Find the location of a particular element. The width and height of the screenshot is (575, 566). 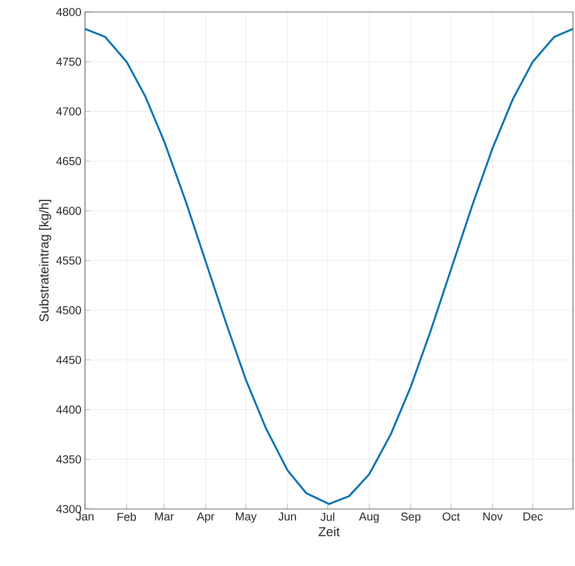

y-tick-label: 4650 is located at coordinates (69, 161).